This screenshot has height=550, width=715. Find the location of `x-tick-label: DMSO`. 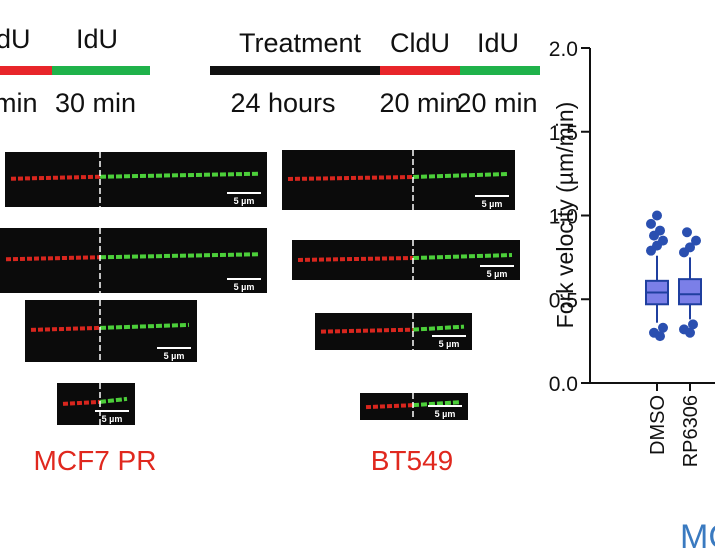

x-tick-label: DMSO is located at coordinates (658, 425).